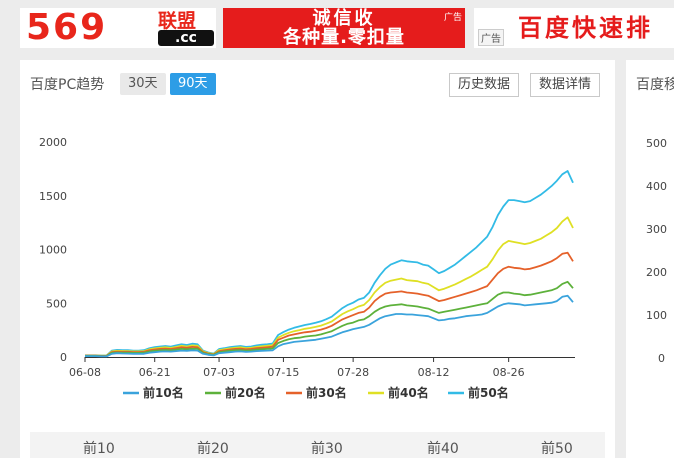 Image resolution: width=674 pixels, height=458 pixels. I want to click on x-tick-label: 07-15, so click(283, 372).